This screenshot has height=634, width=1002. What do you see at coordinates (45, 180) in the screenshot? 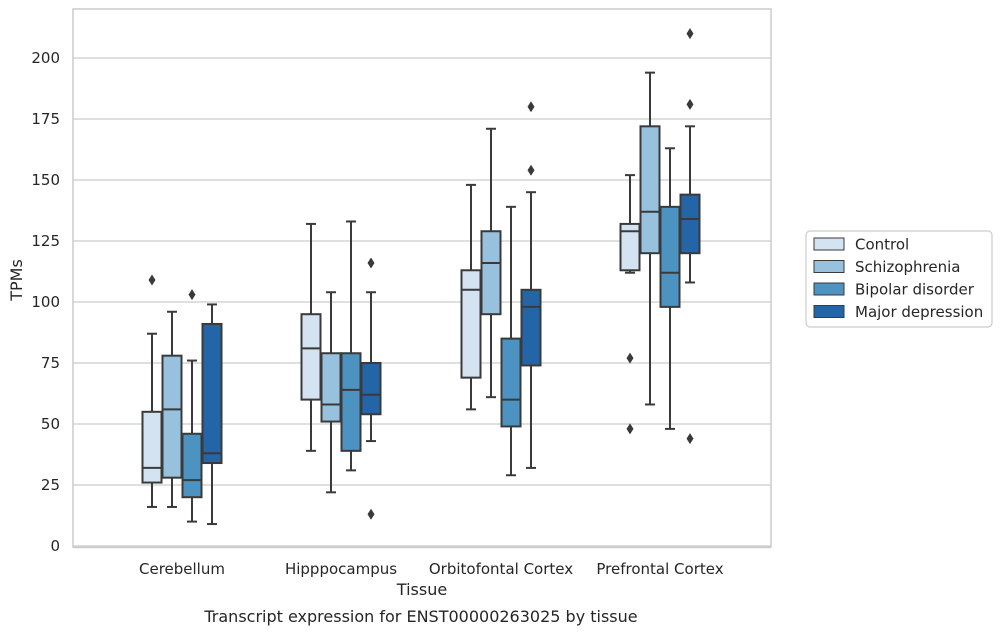
I see `y-tick-label: 150` at bounding box center [45, 180].